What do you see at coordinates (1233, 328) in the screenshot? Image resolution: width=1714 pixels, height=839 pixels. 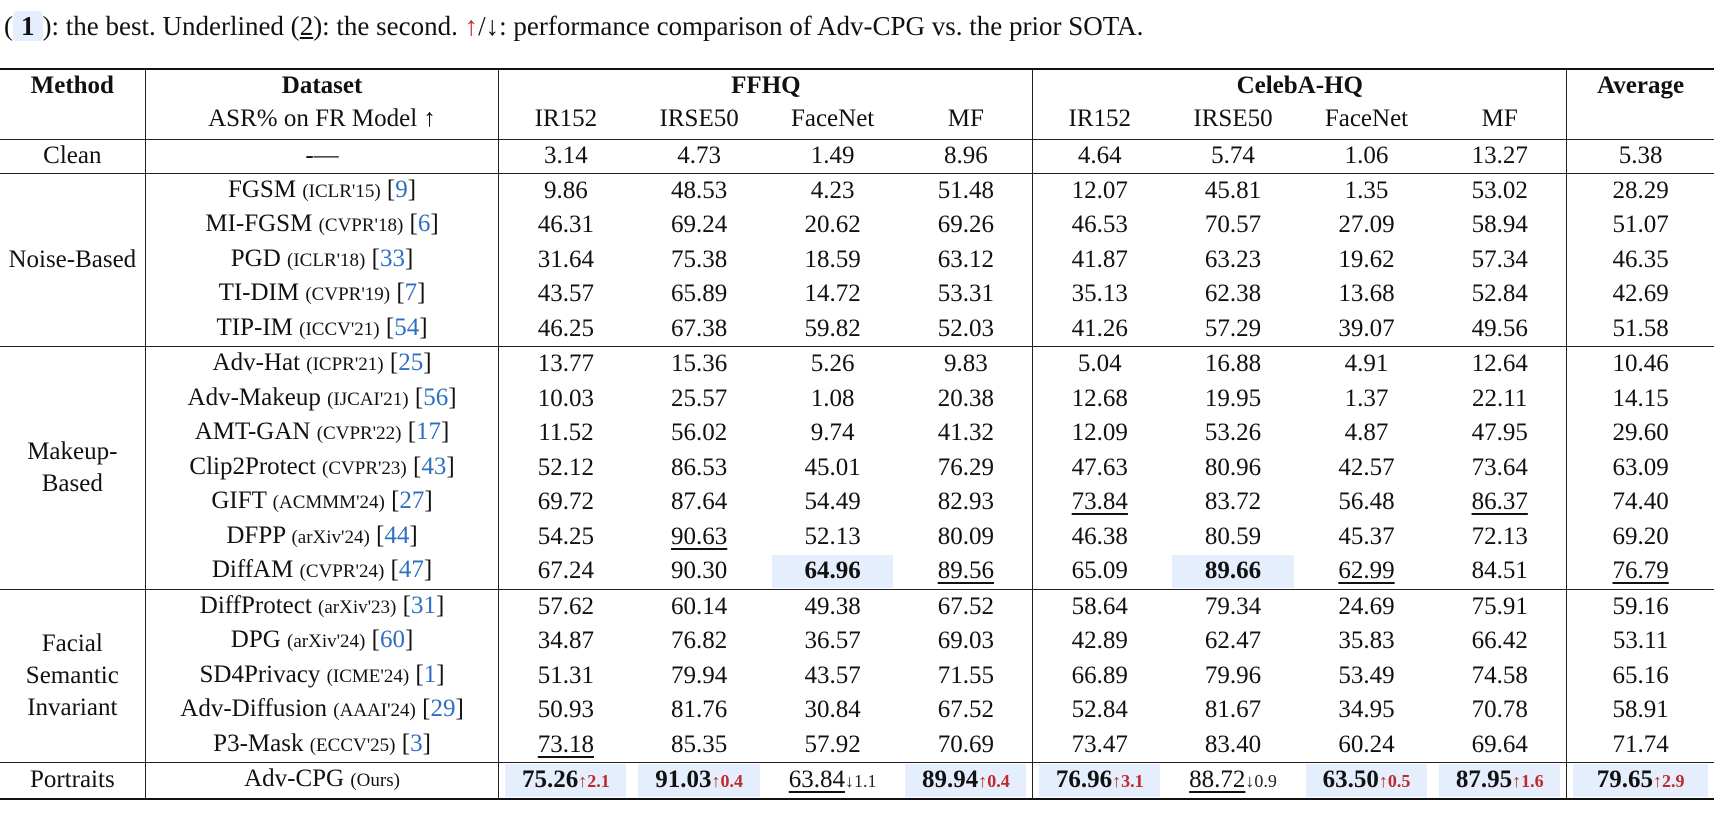 I see `score-value: 57.29` at bounding box center [1233, 328].